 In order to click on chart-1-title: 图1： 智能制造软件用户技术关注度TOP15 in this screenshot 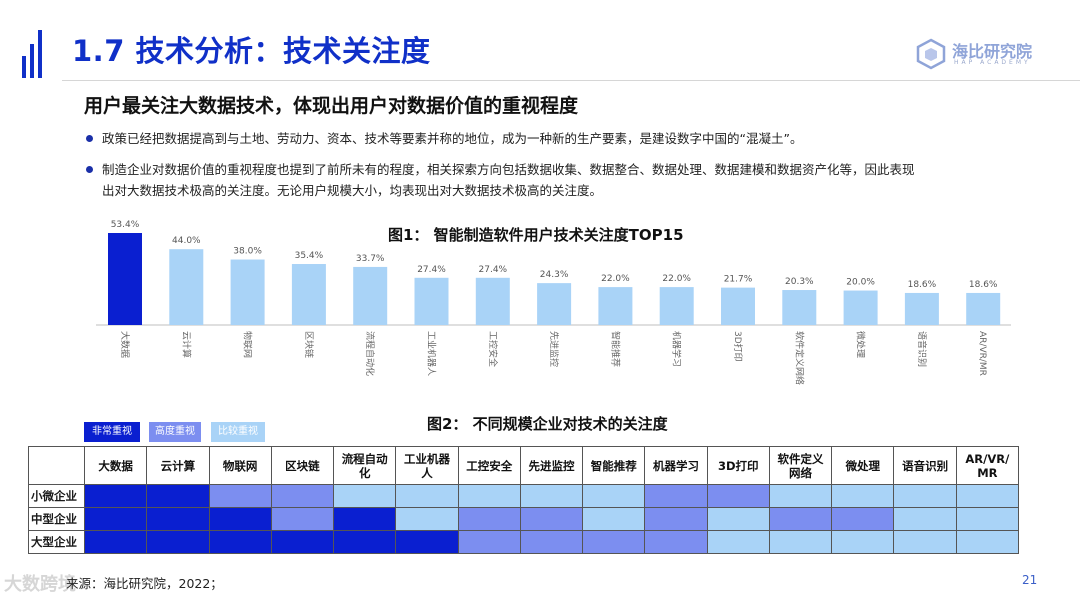, I will do `click(536, 235)`.